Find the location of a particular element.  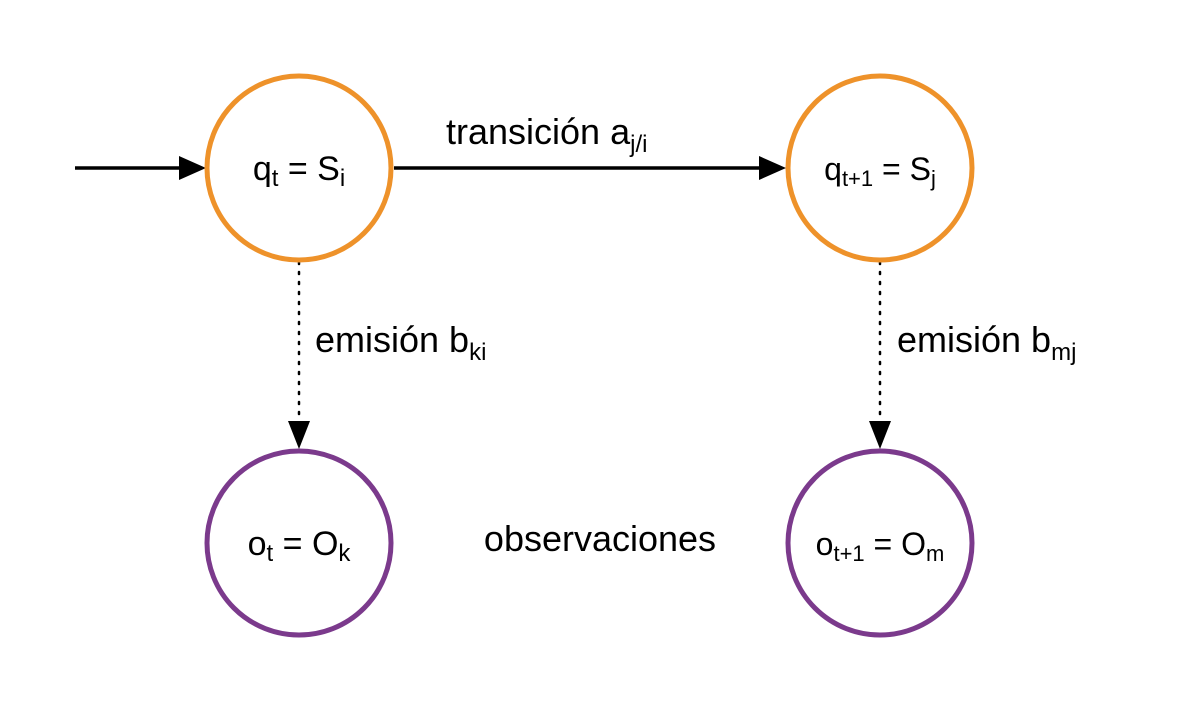

emission-label-2: emisión bmj is located at coordinates (986, 342).